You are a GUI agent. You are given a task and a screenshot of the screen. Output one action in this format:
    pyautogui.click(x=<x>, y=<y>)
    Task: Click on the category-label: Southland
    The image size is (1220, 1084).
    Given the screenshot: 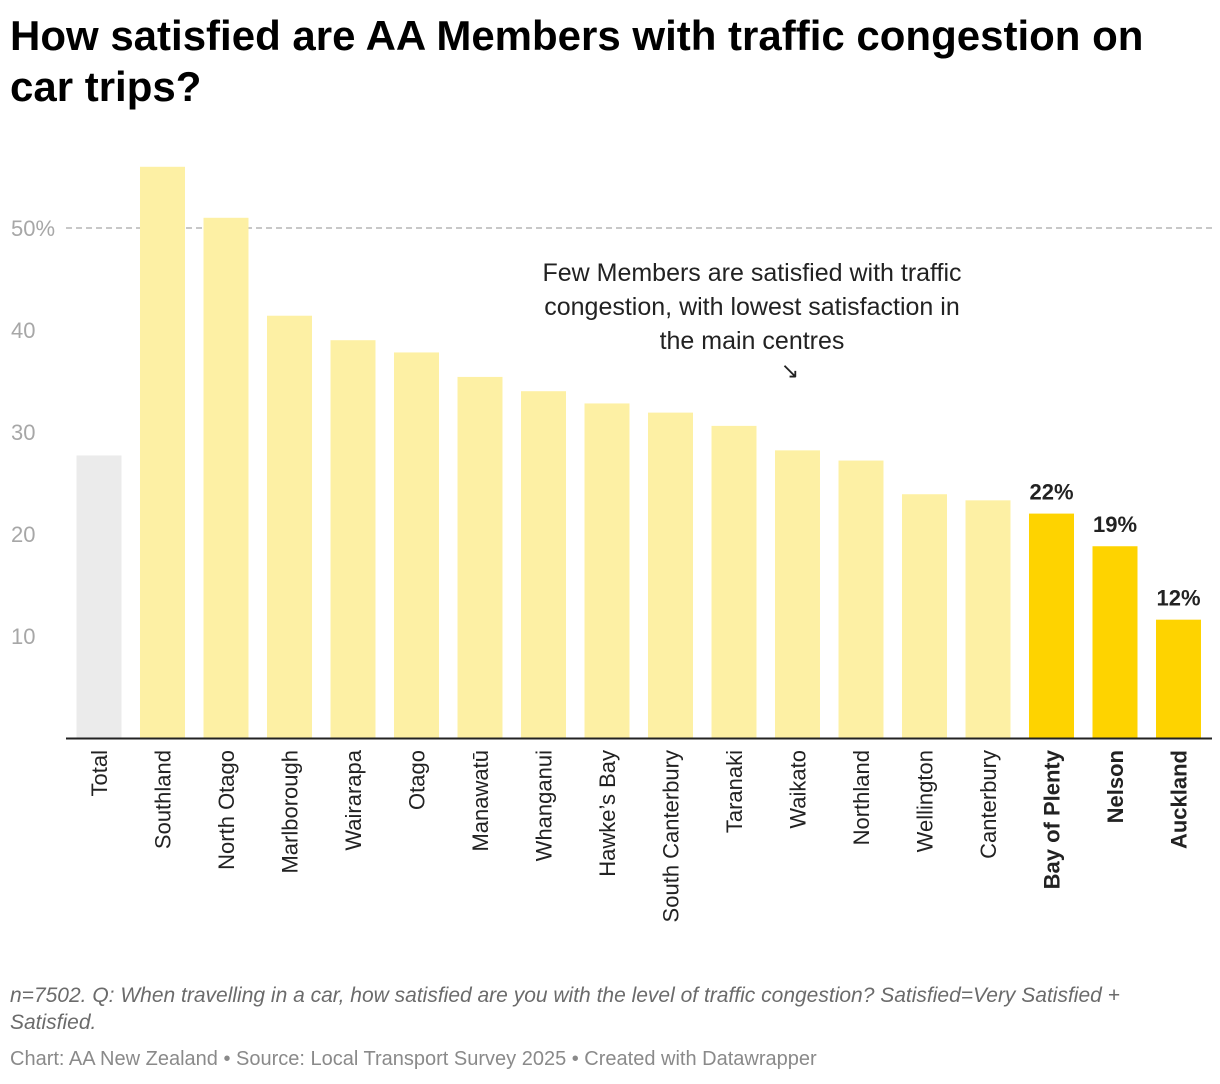 What is the action you would take?
    pyautogui.click(x=163, y=799)
    